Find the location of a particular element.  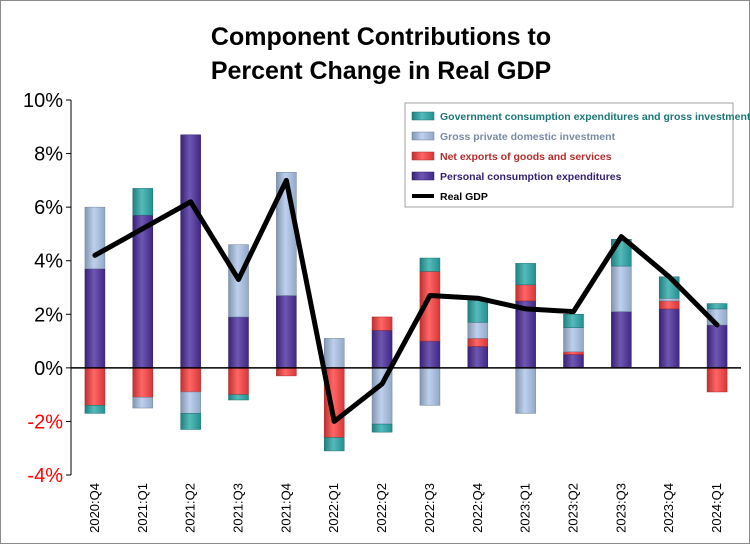

bar-net-exports-of-goods-and-services-2022-q2 is located at coordinates (382, 323).